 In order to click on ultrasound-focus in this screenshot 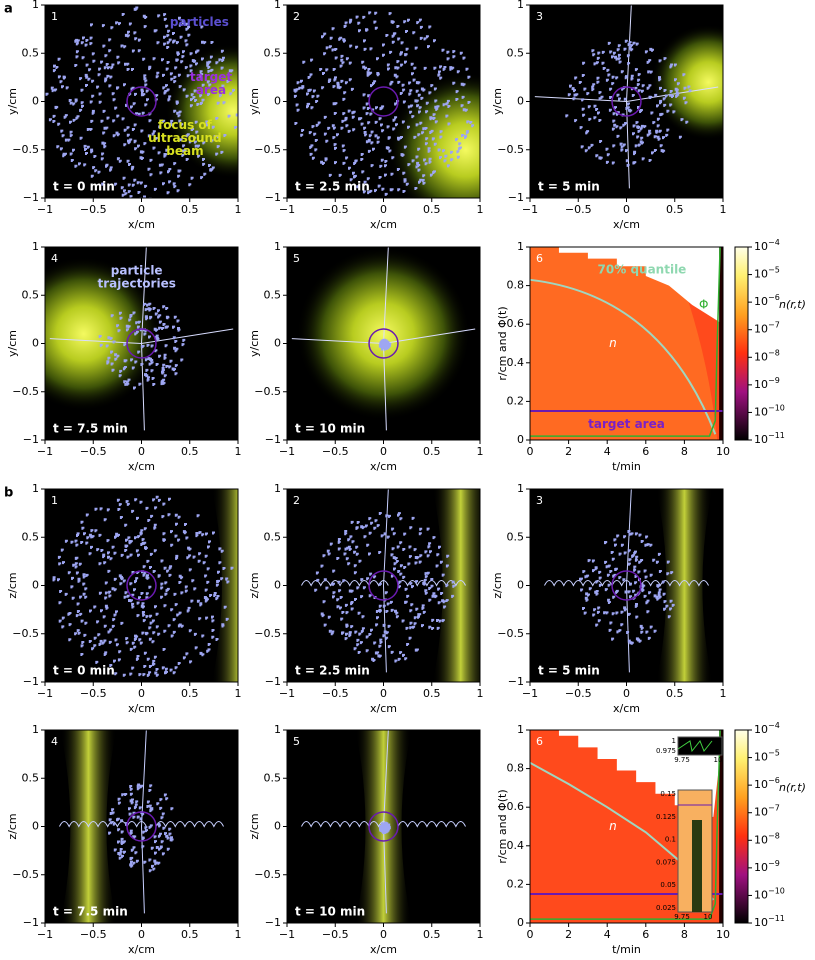, I will do `click(434, 135)`.